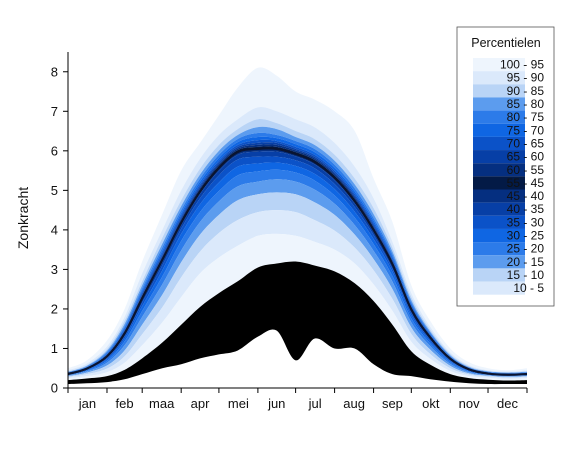  Describe the element at coordinates (54, 190) in the screenshot. I see `y-tick-label: 5` at that location.